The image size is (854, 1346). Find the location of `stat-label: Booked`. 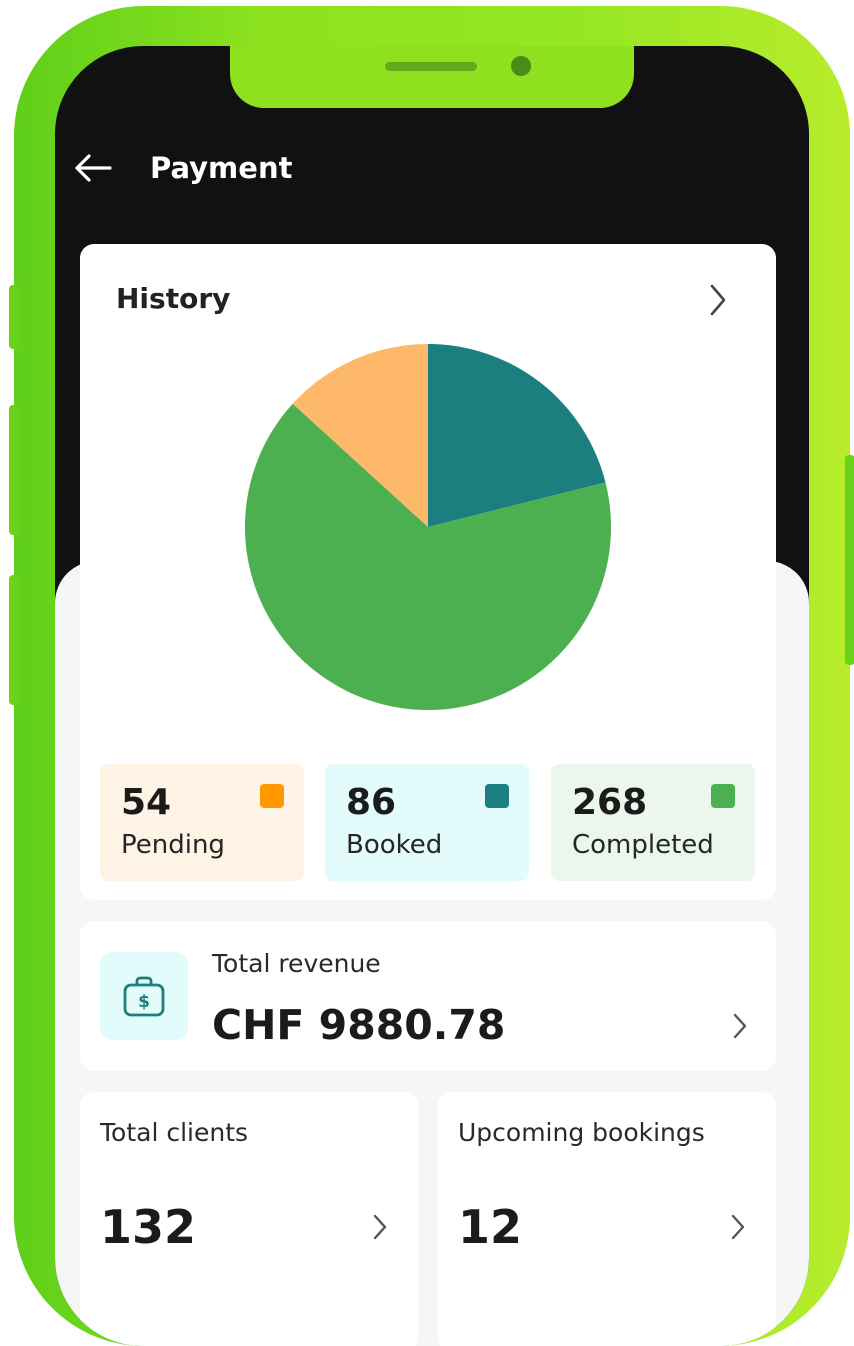

stat-label: Booked is located at coordinates (394, 845).